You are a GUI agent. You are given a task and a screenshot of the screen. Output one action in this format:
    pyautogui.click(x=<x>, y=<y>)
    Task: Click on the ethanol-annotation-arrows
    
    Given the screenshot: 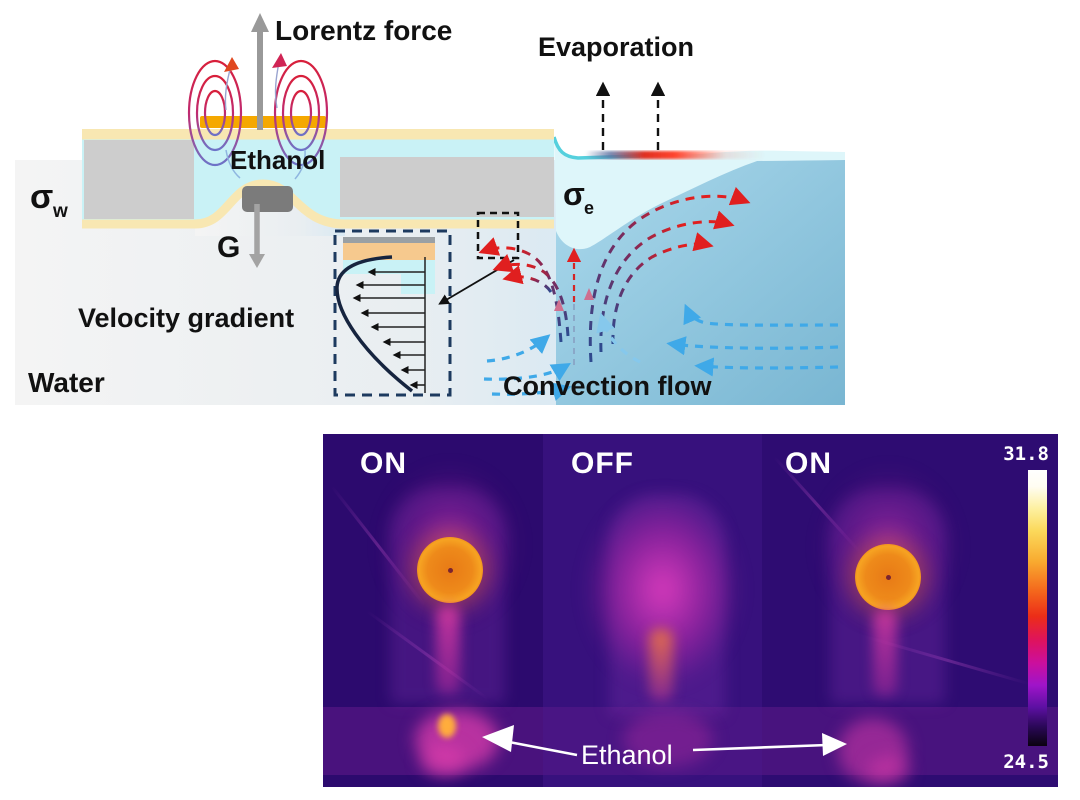 What is the action you would take?
    pyautogui.click(x=664, y=741)
    